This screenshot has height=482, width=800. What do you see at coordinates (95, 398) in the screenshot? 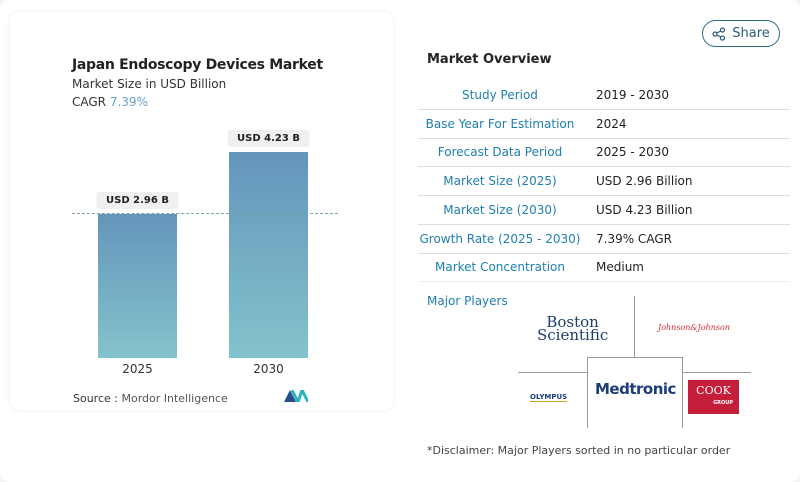
I see `source-label: Source :` at bounding box center [95, 398].